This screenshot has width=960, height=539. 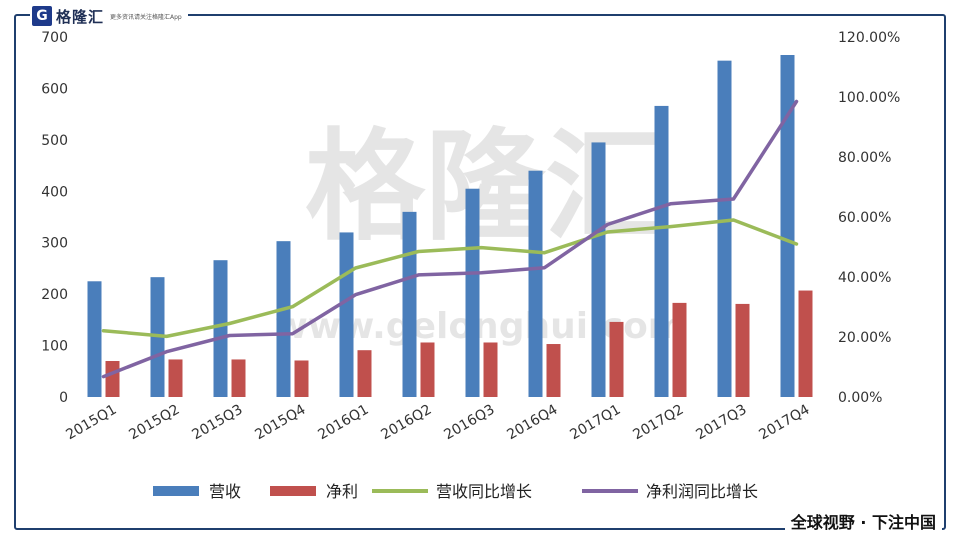 I want to click on right-tick-label: 0.00%, so click(x=860, y=398).